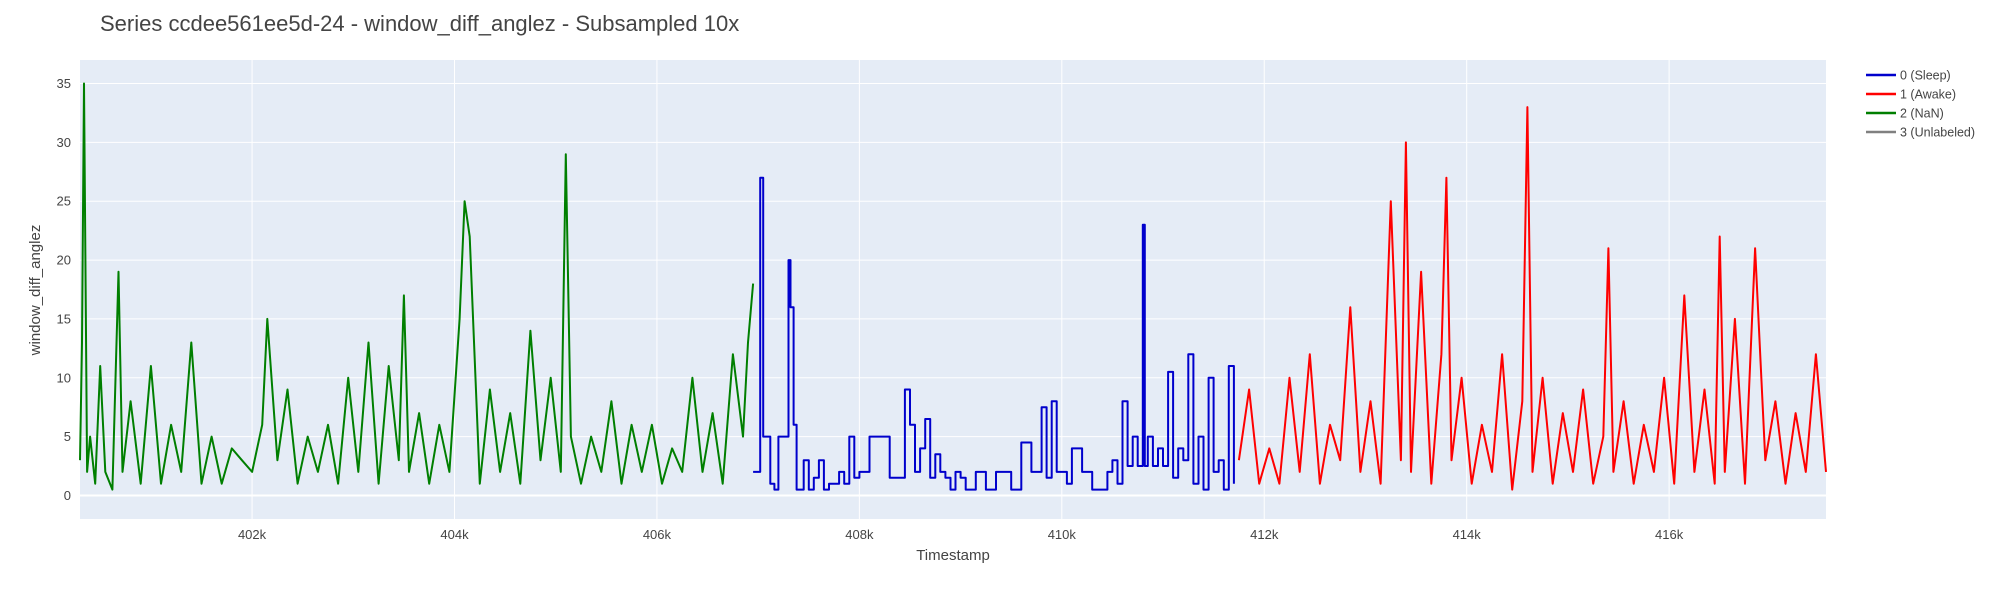  Describe the element at coordinates (1920, 104) in the screenshot. I see `legend: 0 (Sleep) 1 (Awake) 2 (NaN) 3 (Unlabeled)` at that location.